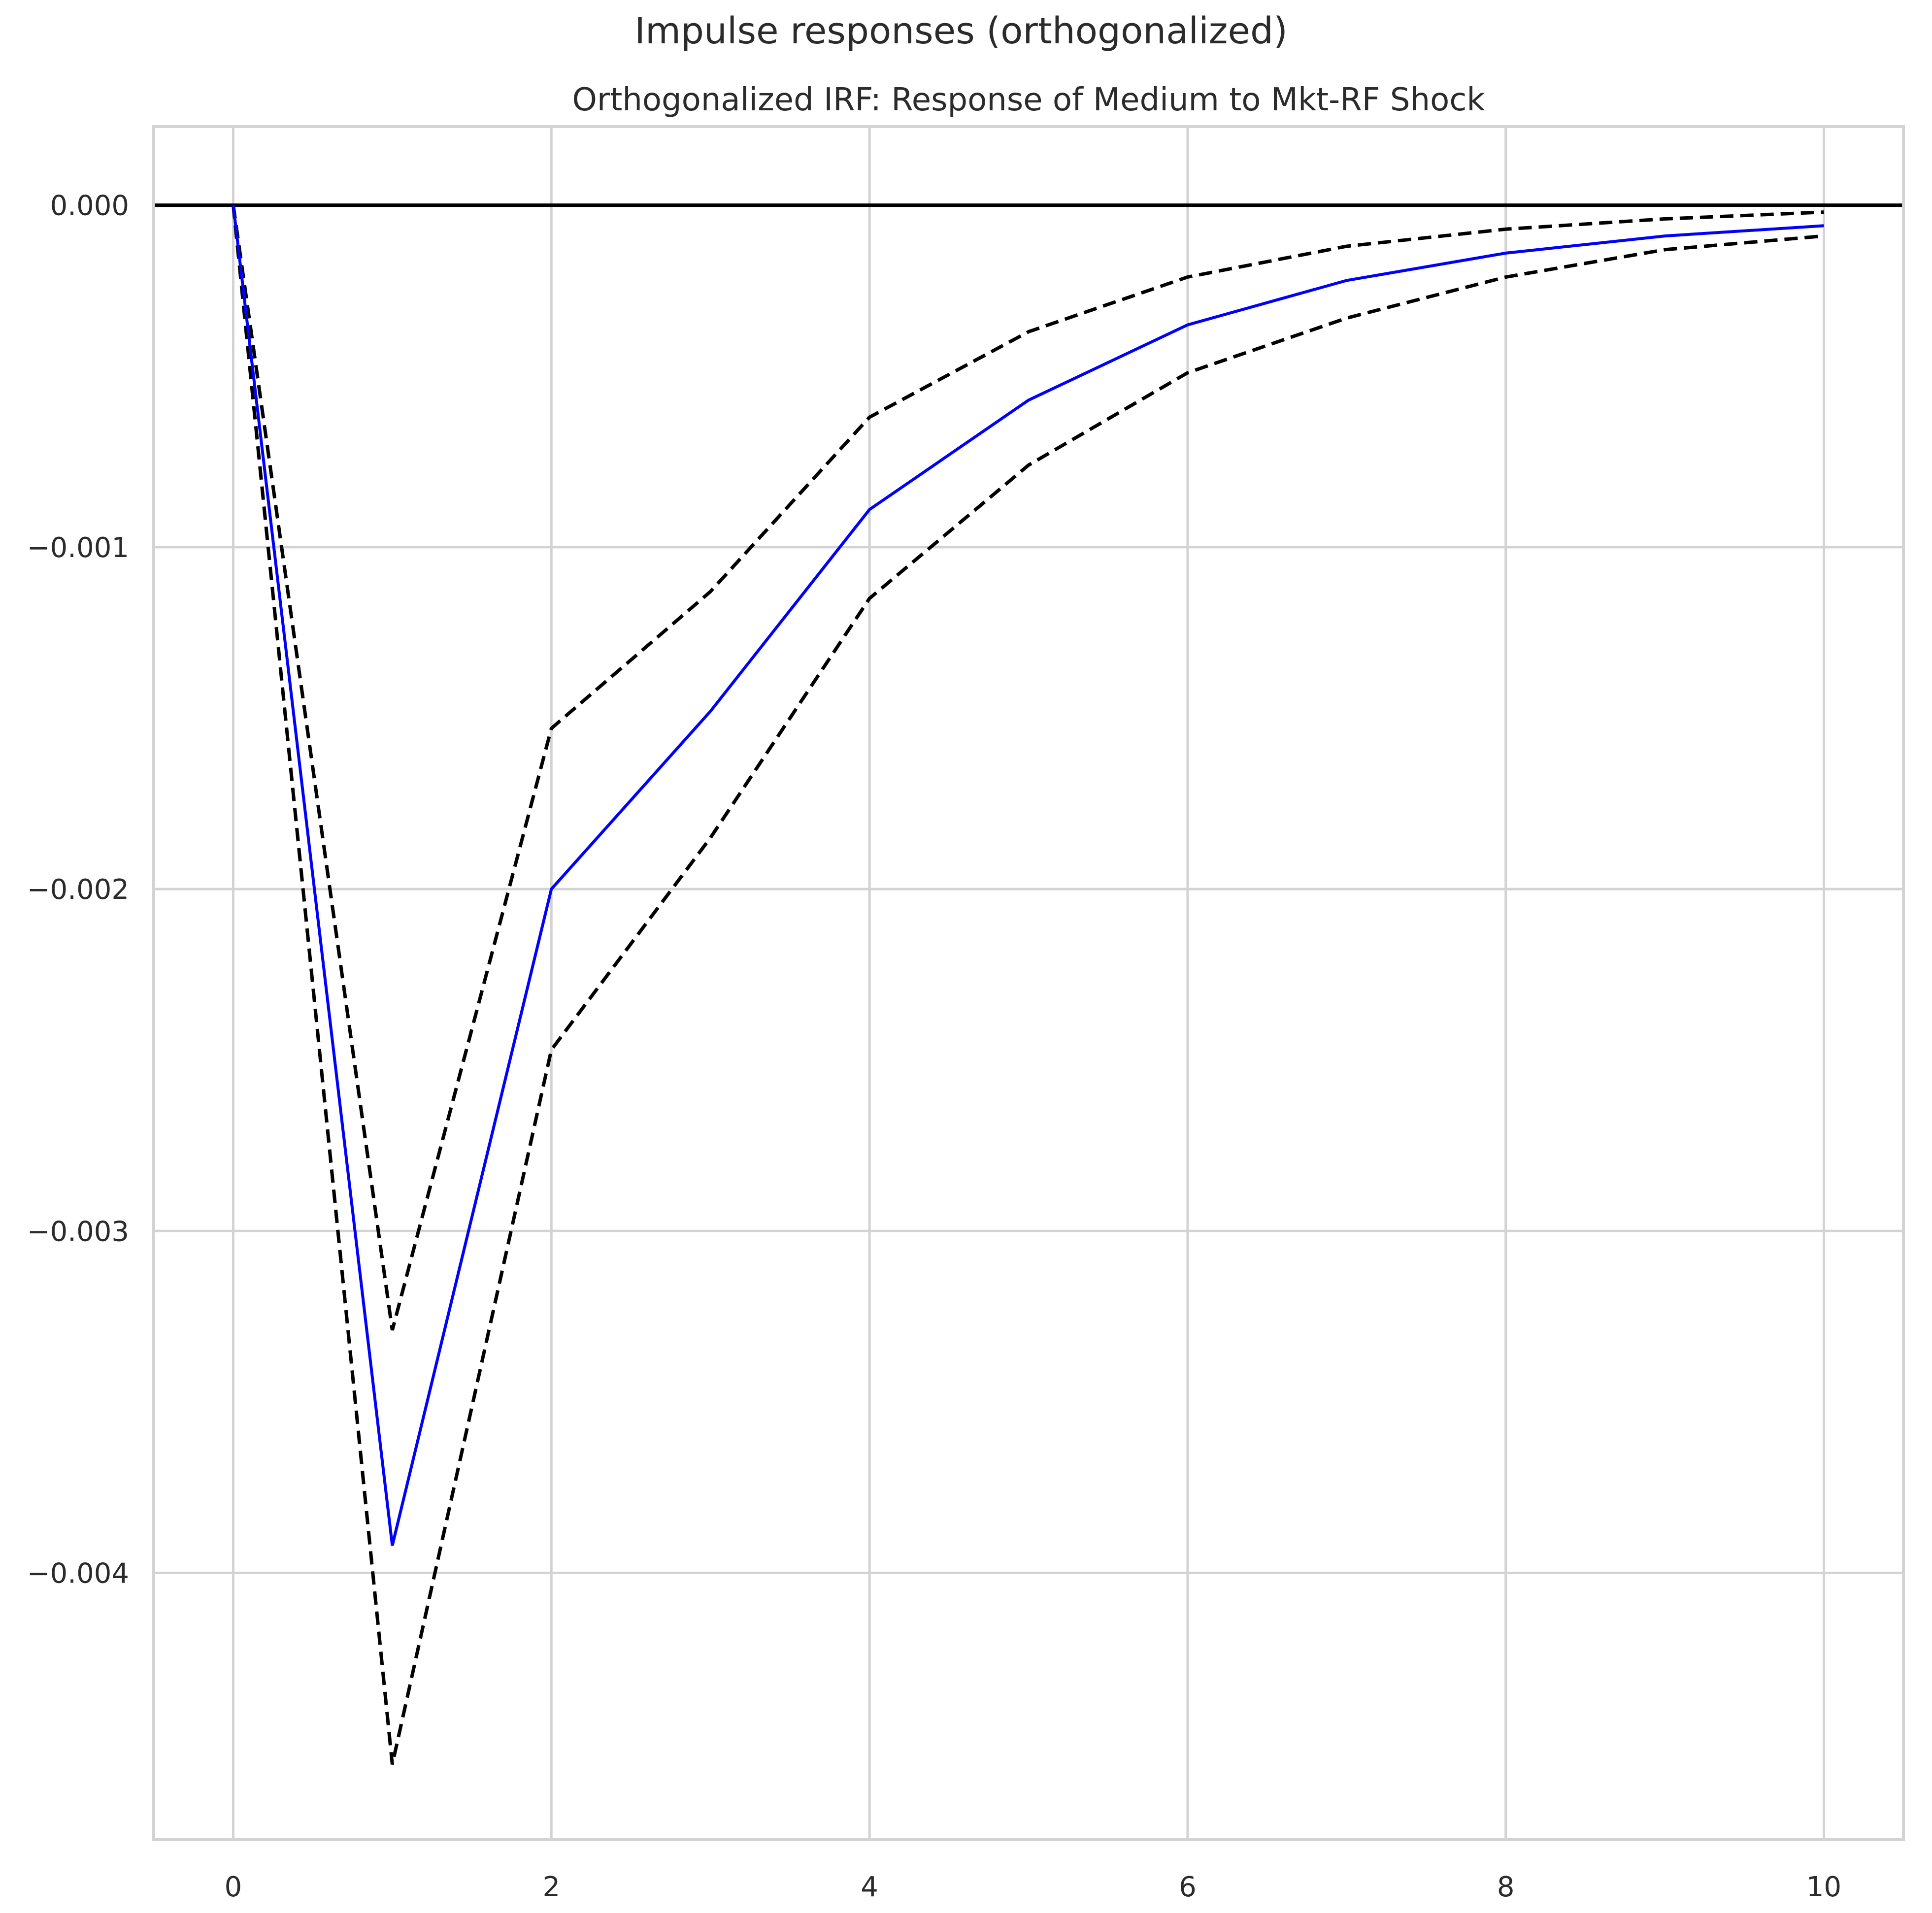  I want to click on y-tick-label: 0.000, so click(89, 206).